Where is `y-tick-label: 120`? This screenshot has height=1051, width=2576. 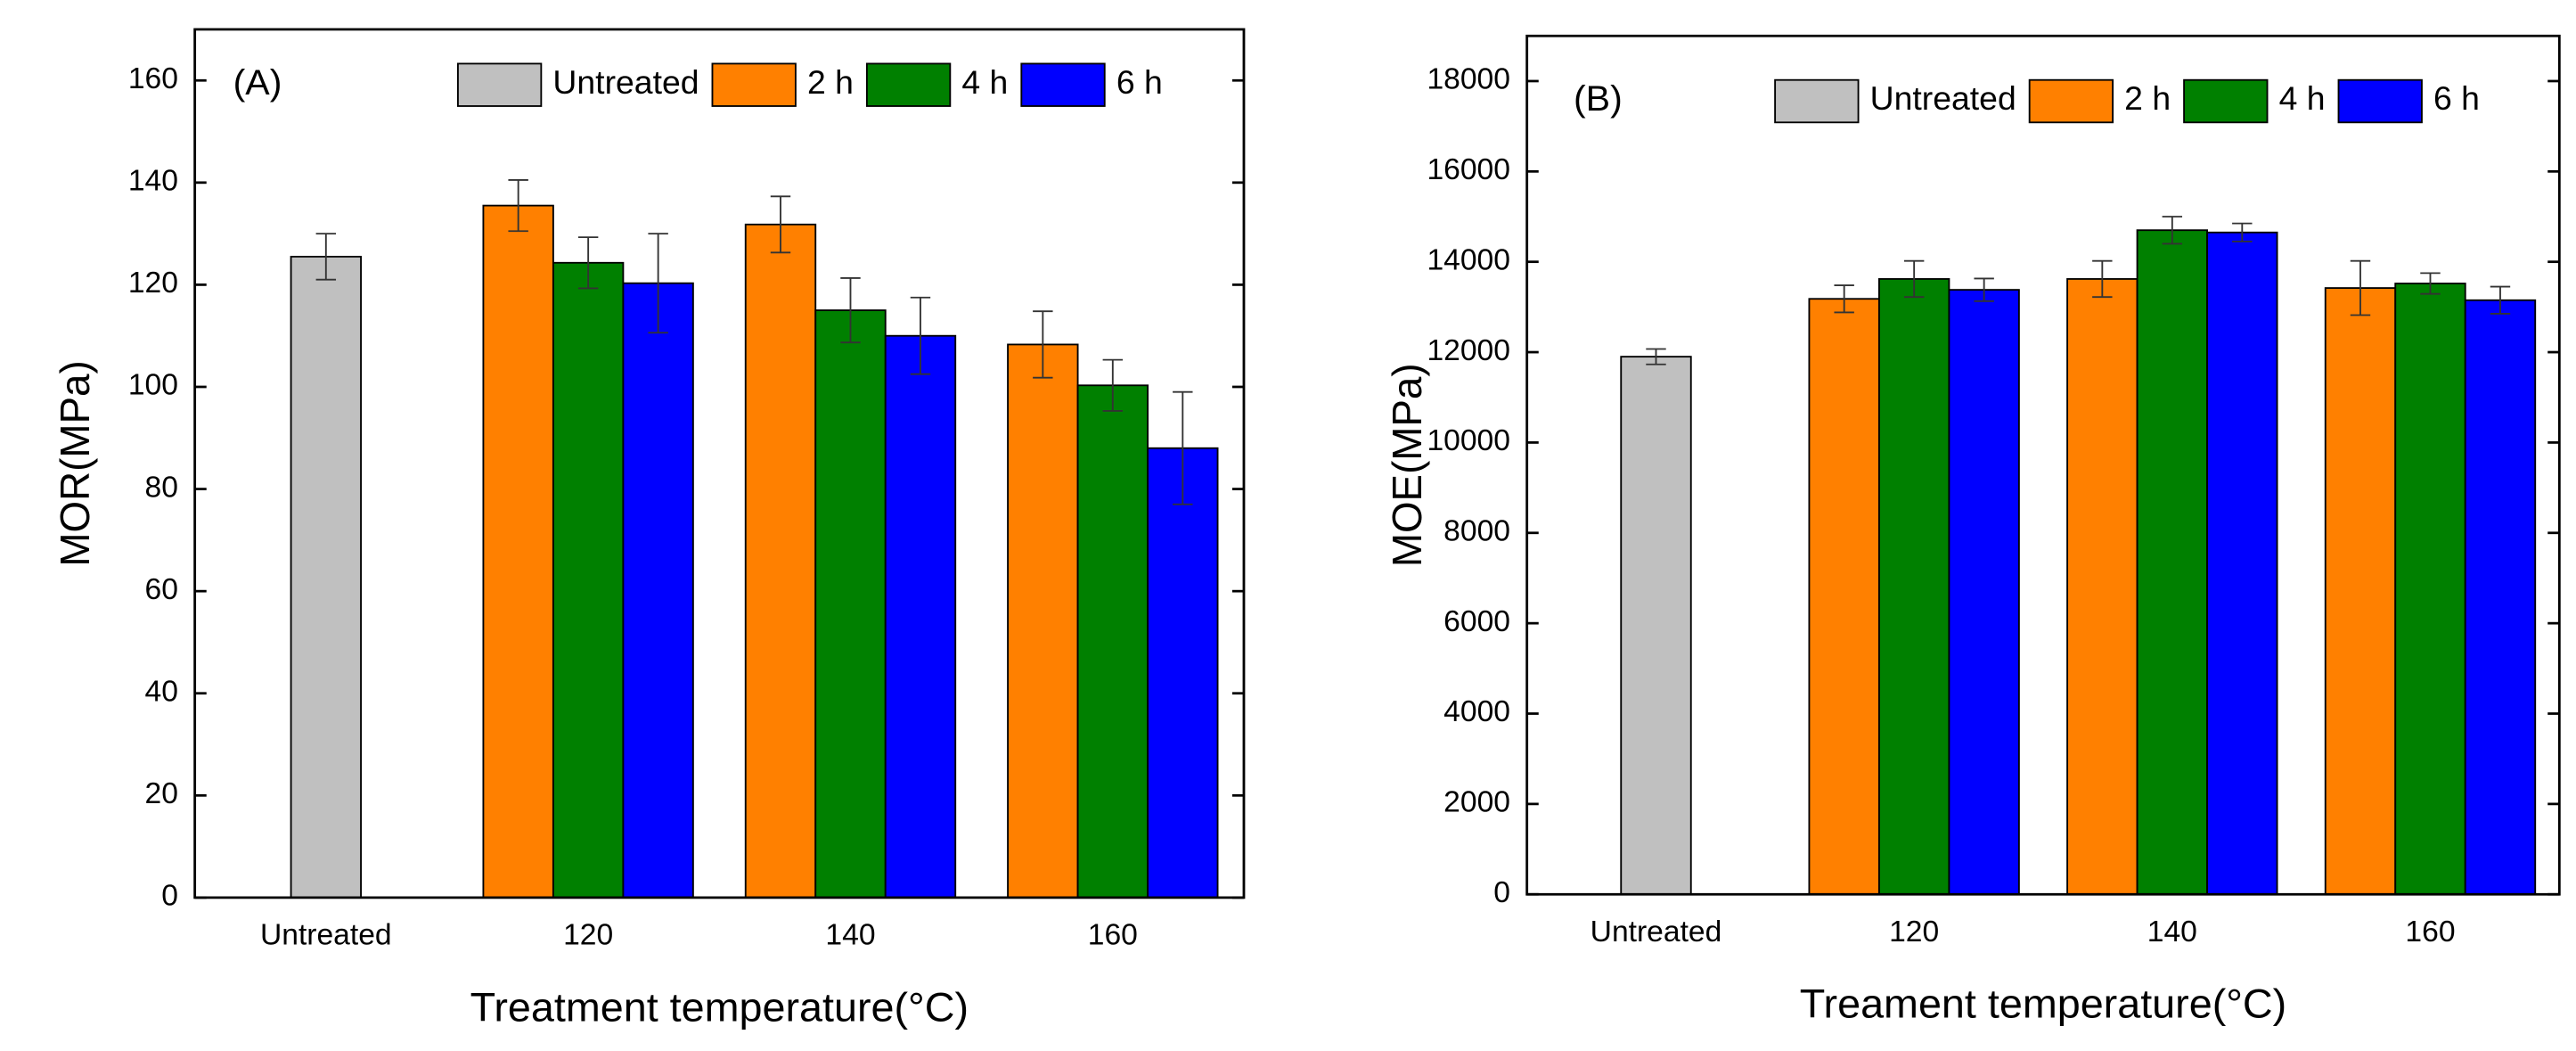
y-tick-label: 120 is located at coordinates (153, 283).